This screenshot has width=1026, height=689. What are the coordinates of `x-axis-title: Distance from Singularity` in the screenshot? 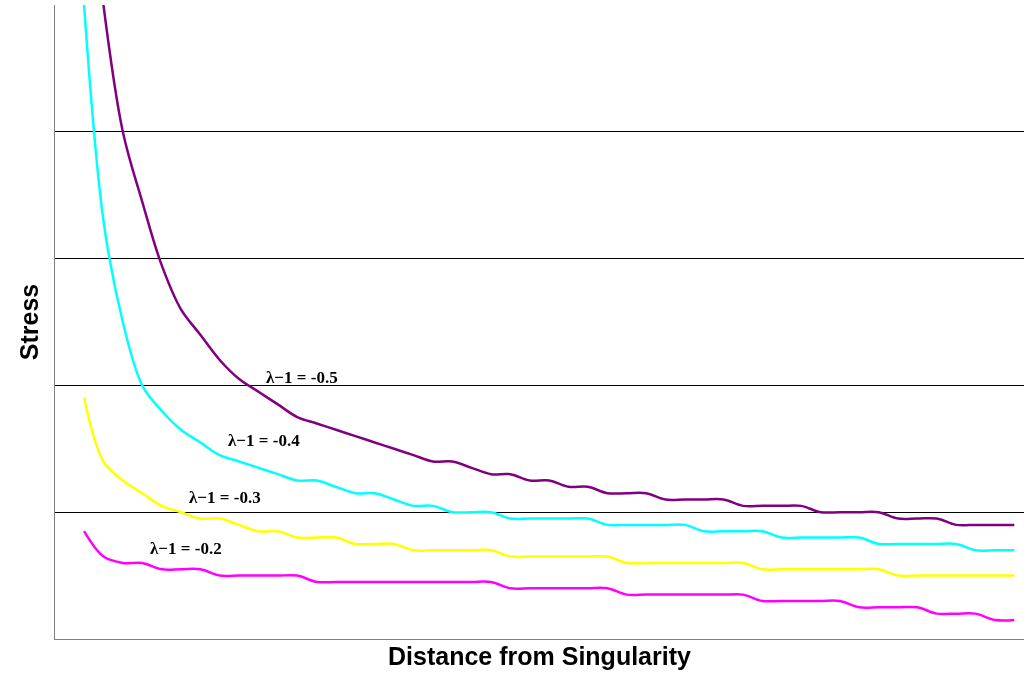 It's located at (540, 656).